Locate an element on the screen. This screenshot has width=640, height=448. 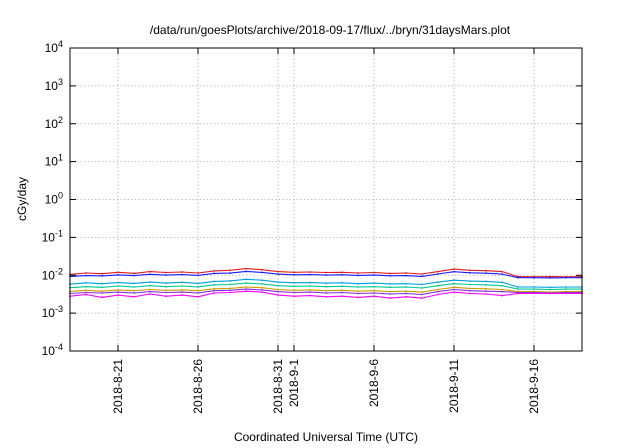
y-tick-label: 10⁻³ is located at coordinates (52, 312).